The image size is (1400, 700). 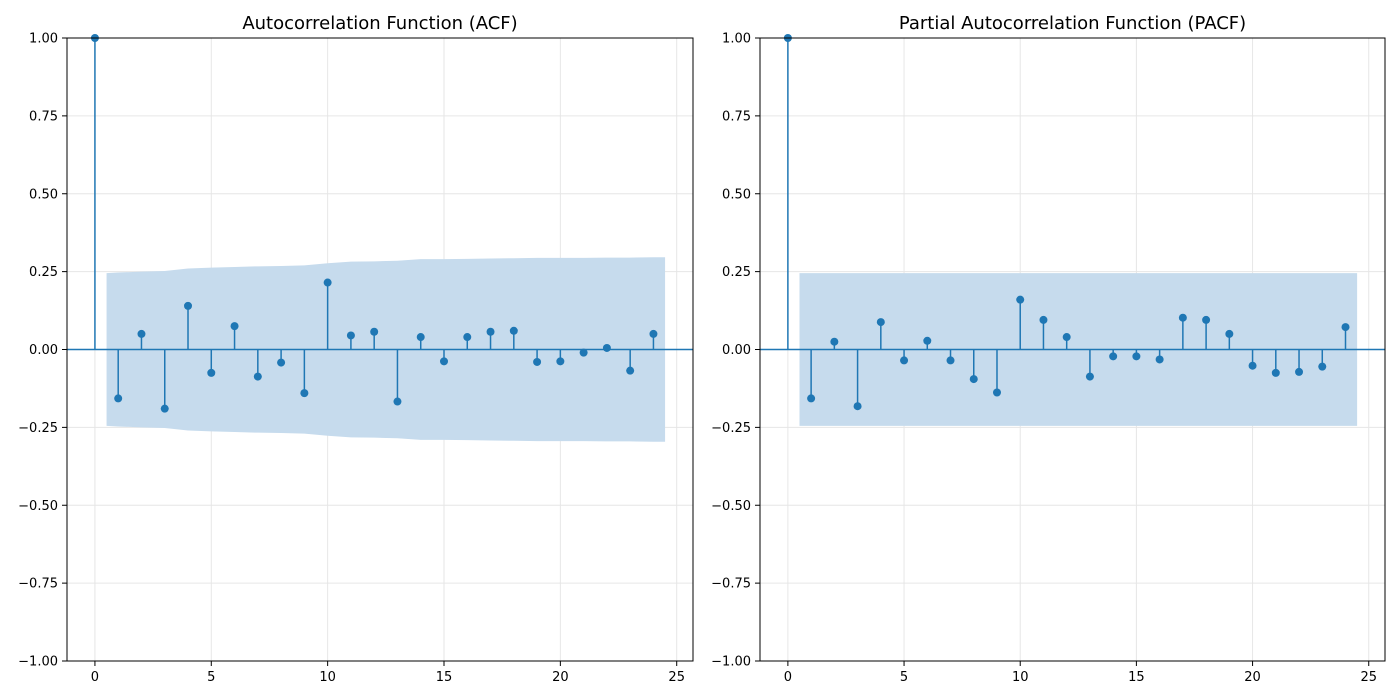 What do you see at coordinates (1072, 23) in the screenshot?
I see `chart-title: Partial Autocorrelation Function (PACF)` at bounding box center [1072, 23].